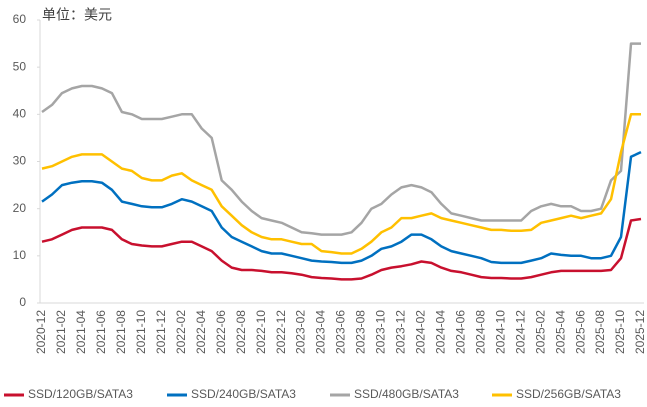 Image resolution: width=647 pixels, height=407 pixels. Describe the element at coordinates (460, 332) in the screenshot. I see `x-tick-label: 2024-06` at that location.